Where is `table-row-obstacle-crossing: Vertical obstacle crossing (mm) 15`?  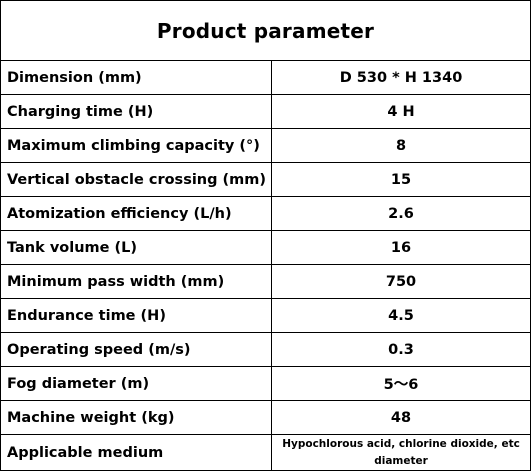 table-row-obstacle-crossing: Vertical obstacle crossing (mm) 15 is located at coordinates (265, 179).